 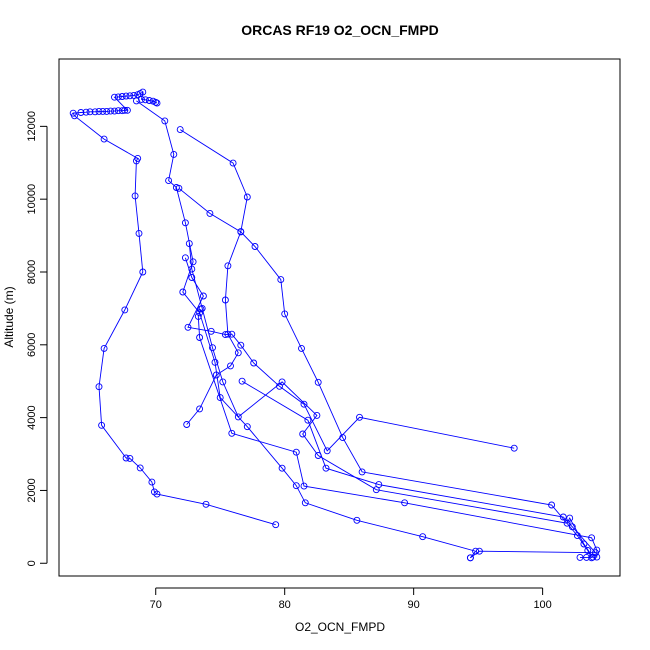 What do you see at coordinates (37, 338) in the screenshot?
I see `y-axis: 0 2000 4000 6000 8000 10000 12000` at bounding box center [37, 338].